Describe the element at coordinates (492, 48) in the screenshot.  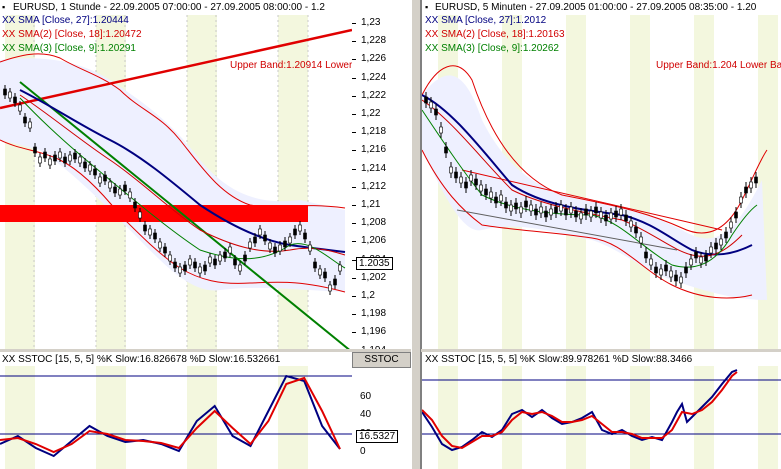
I see `right-sma3-label: XX SMA(3) [Close, 9]:1.20262` at that location.